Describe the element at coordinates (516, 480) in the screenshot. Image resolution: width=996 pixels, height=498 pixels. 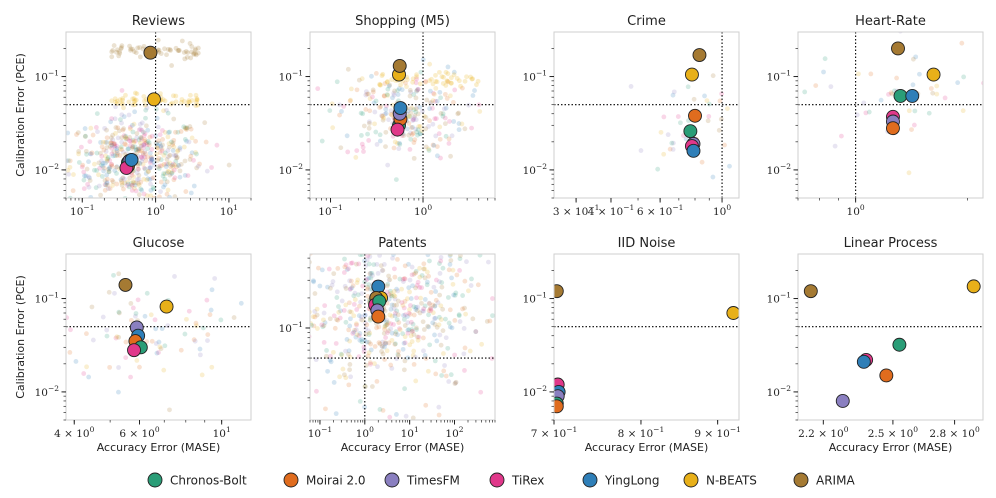
I see `legend-item-tirex: TiRex` at that location.